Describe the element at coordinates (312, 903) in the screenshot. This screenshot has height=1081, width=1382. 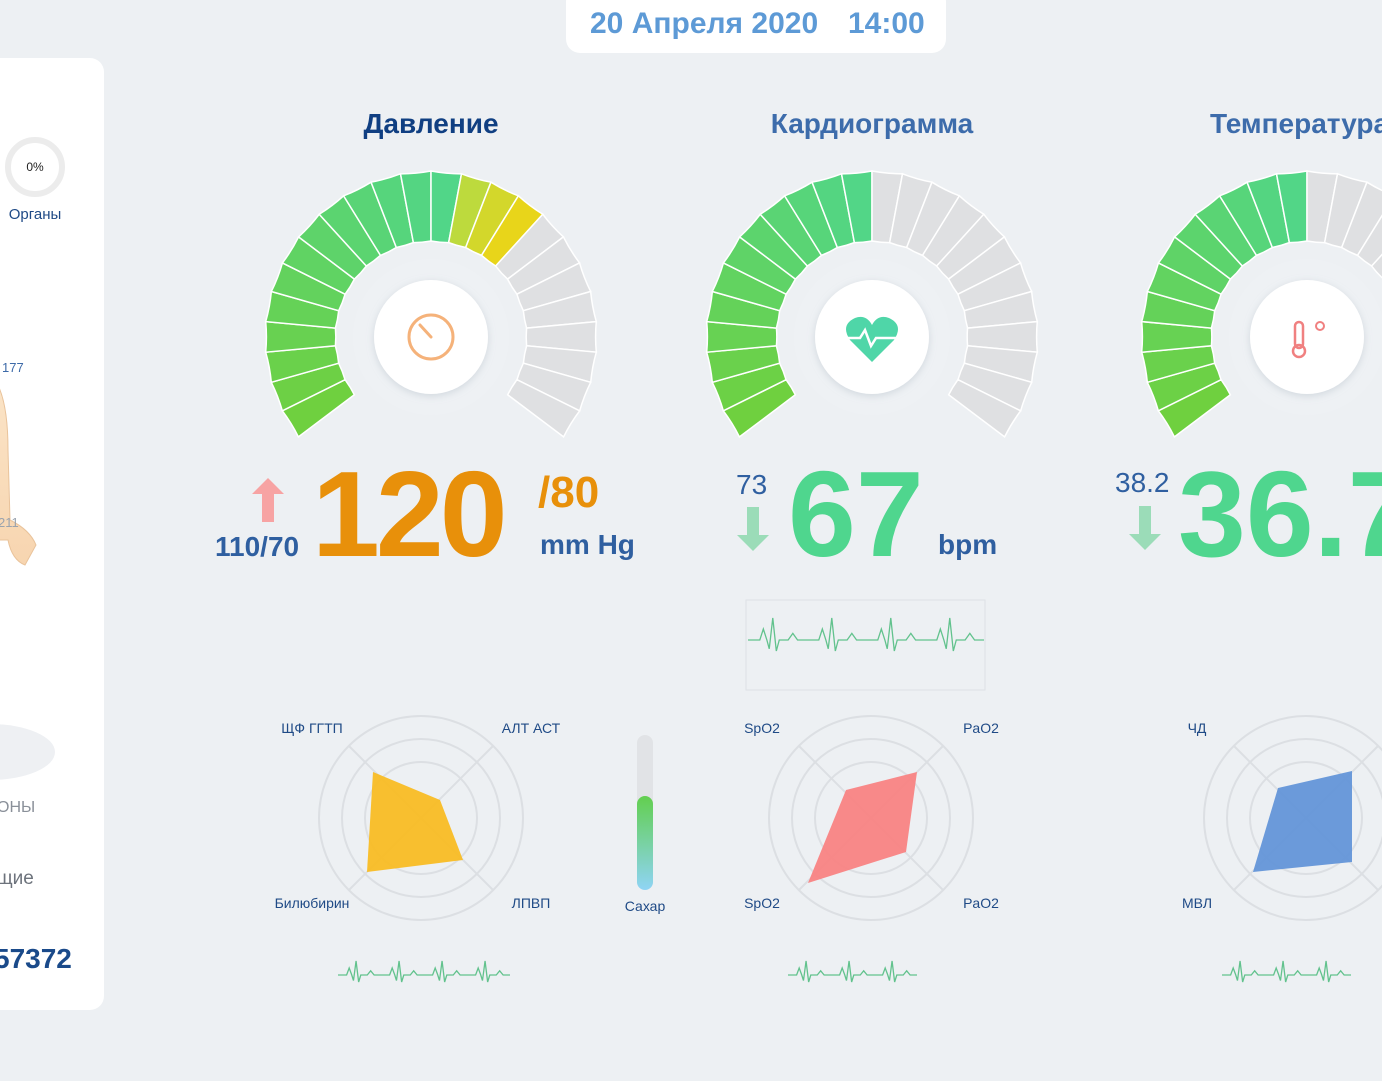
I see `radar-label: Билюбирин` at that location.